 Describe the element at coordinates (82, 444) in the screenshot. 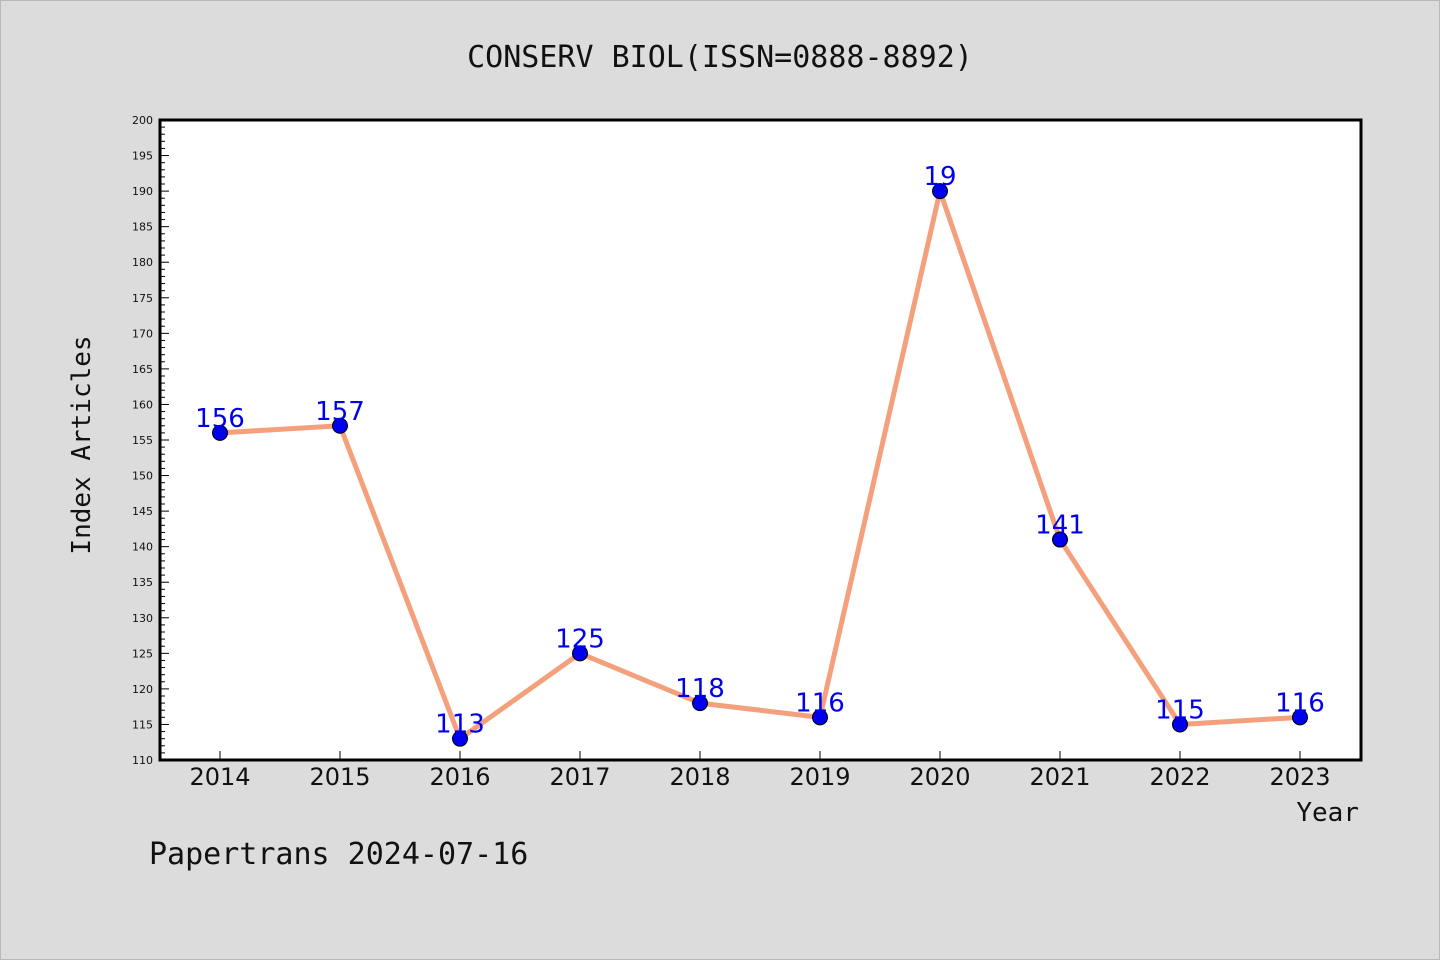

I see `y-axis-label: Index Articles` at that location.